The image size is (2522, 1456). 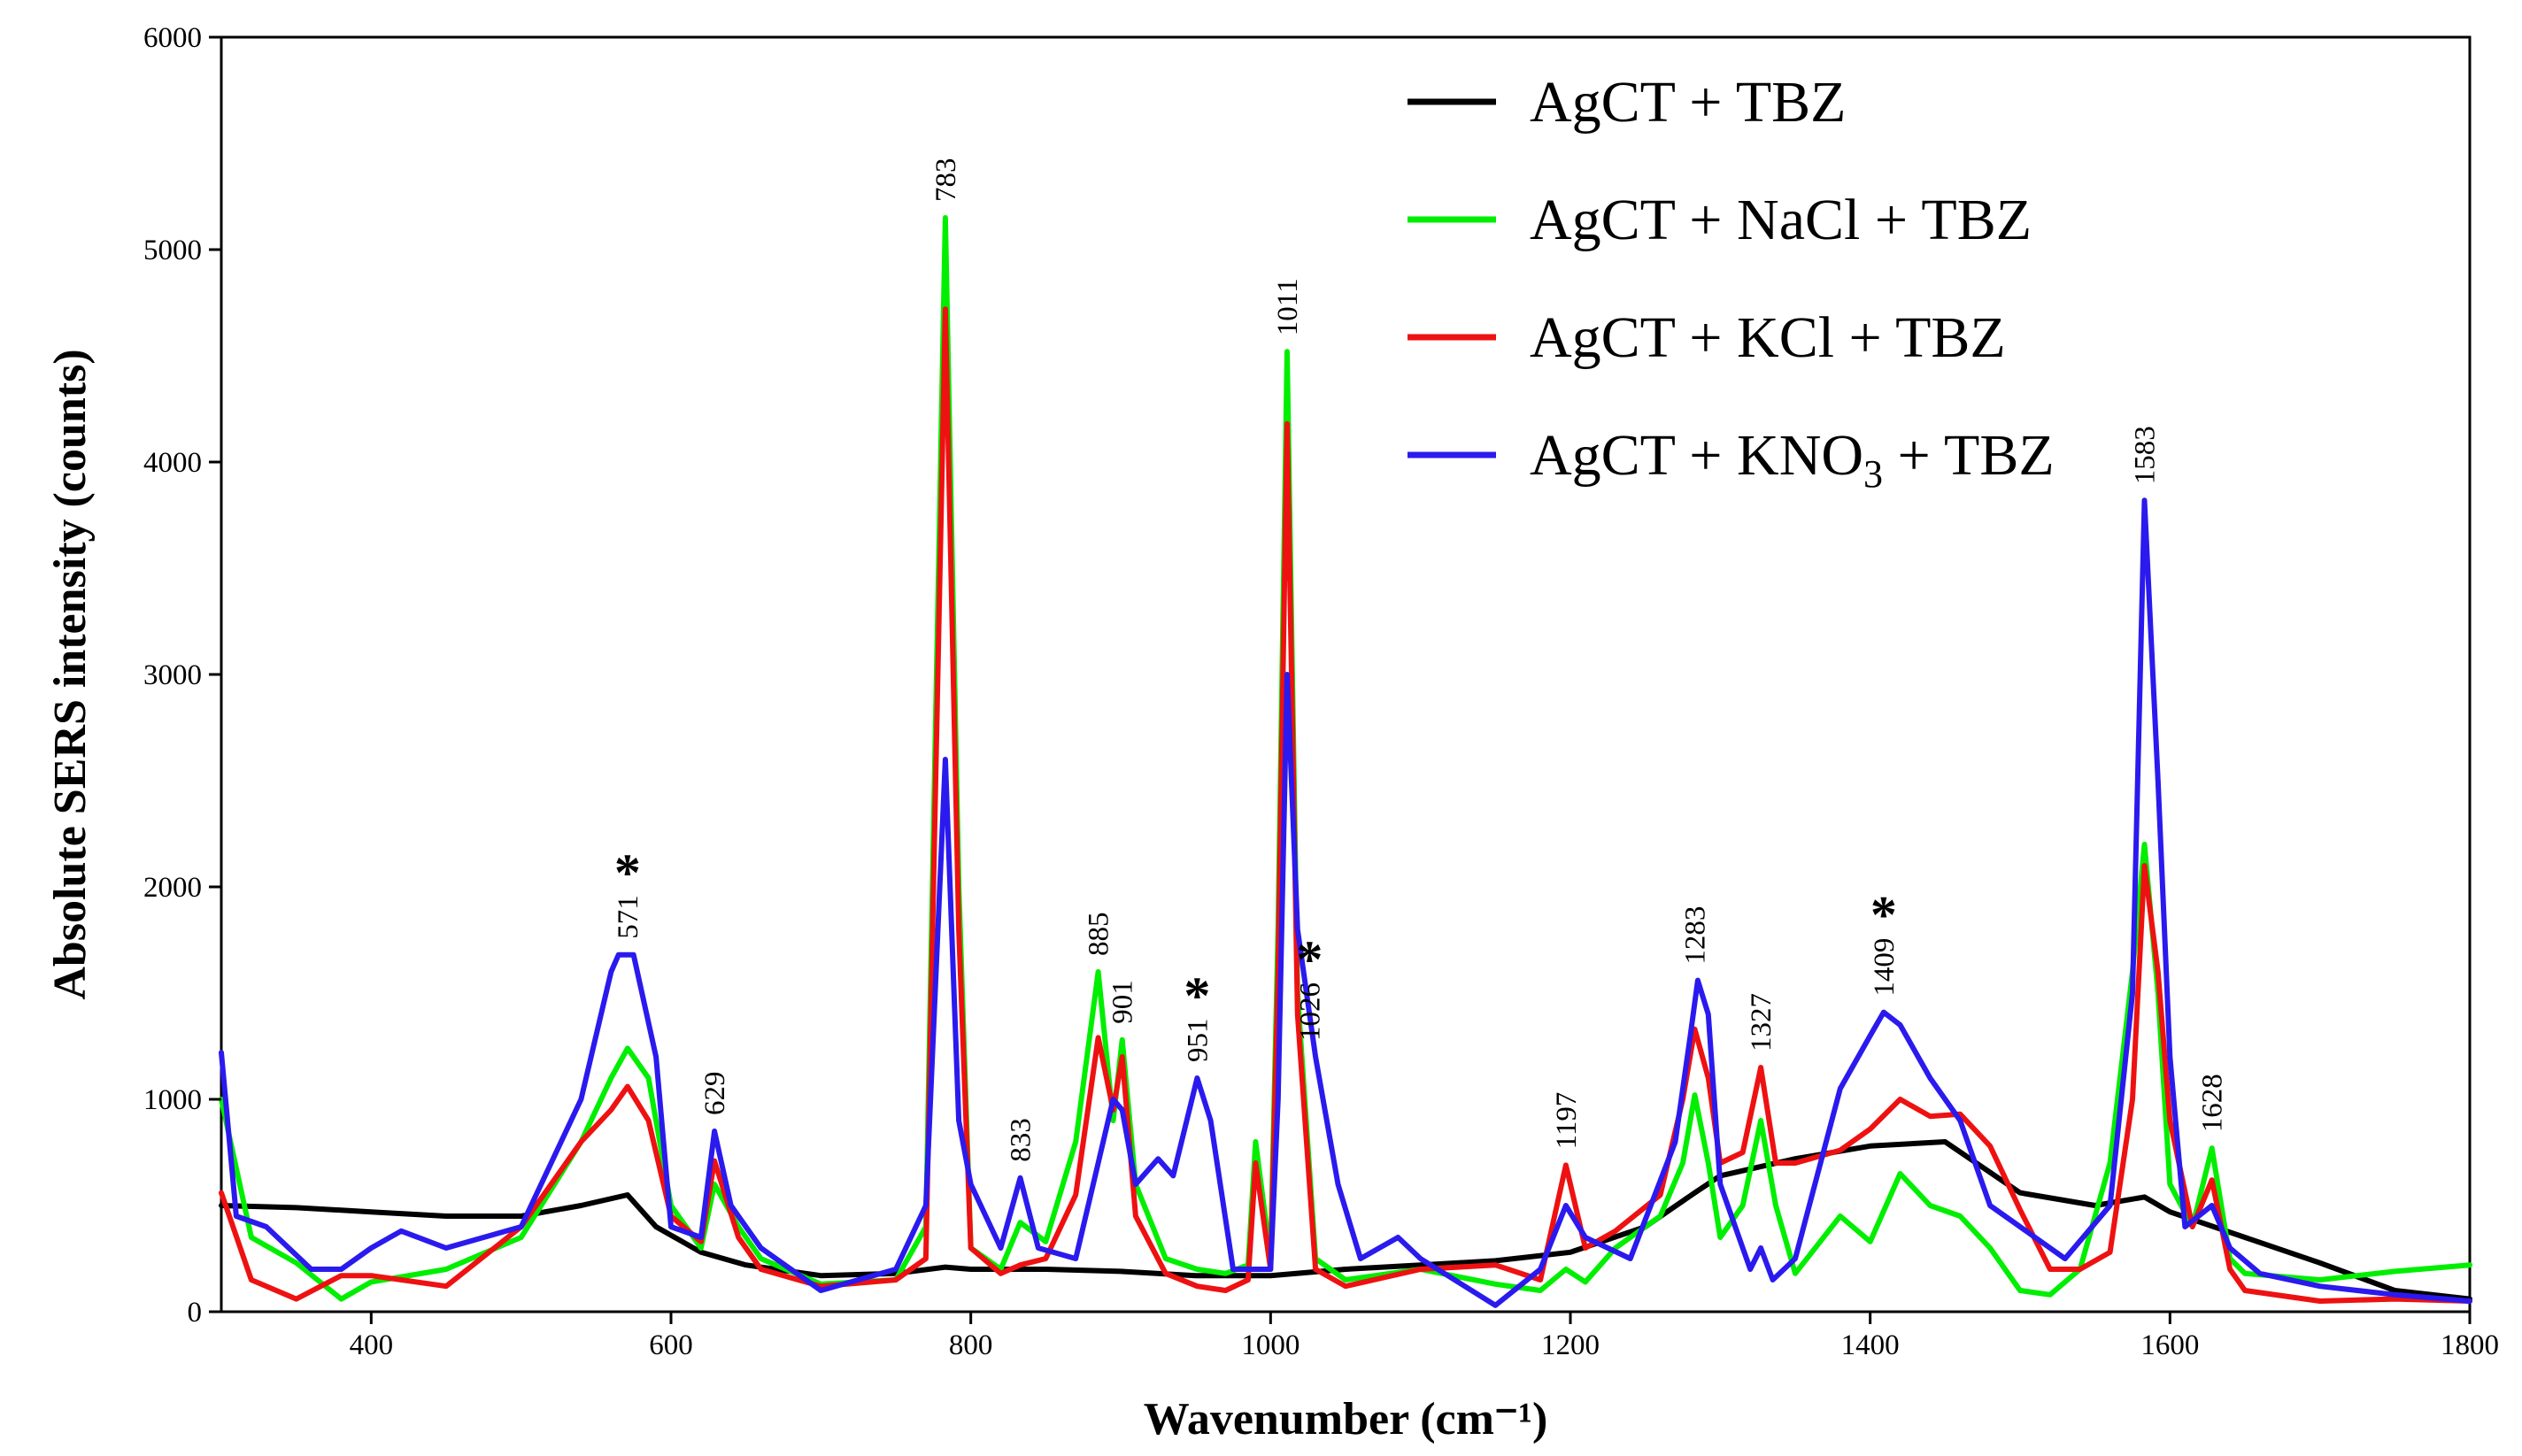 What do you see at coordinates (628, 917) in the screenshot?
I see `peak-label-571: 571` at bounding box center [628, 917].